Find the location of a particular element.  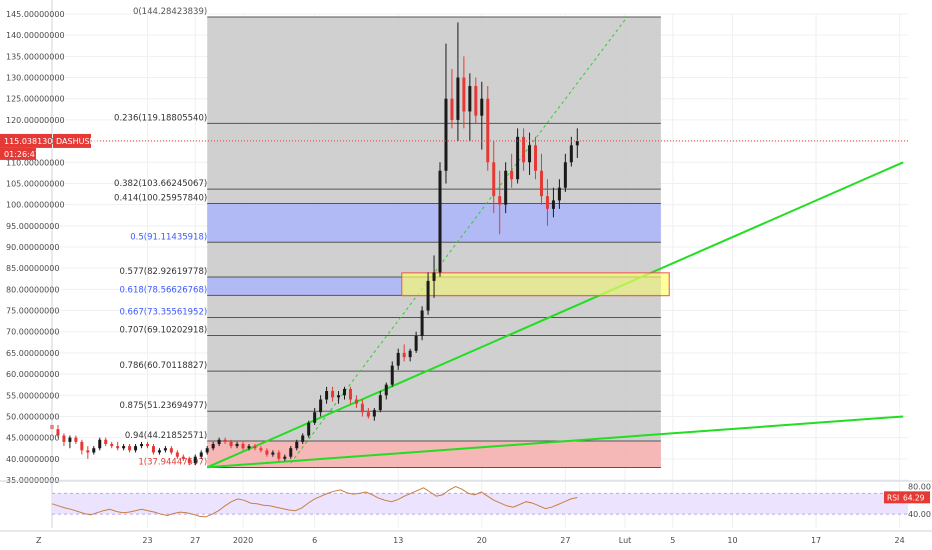

rsi-value-label: 64.29 is located at coordinates (914, 497).